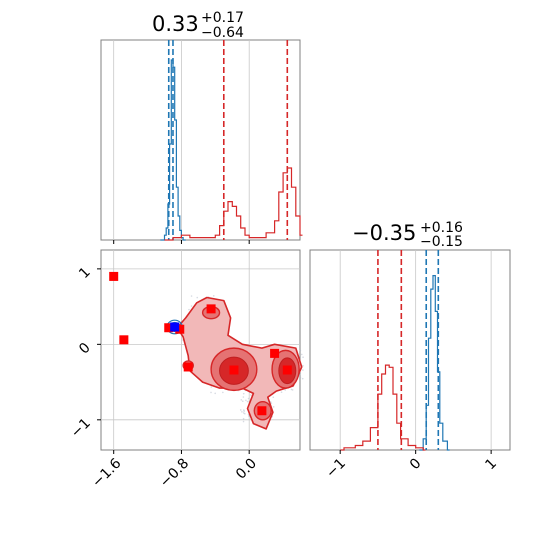  What do you see at coordinates (174, 473) in the screenshot?
I see `joint-xtick-label: −0.8` at bounding box center [174, 473].